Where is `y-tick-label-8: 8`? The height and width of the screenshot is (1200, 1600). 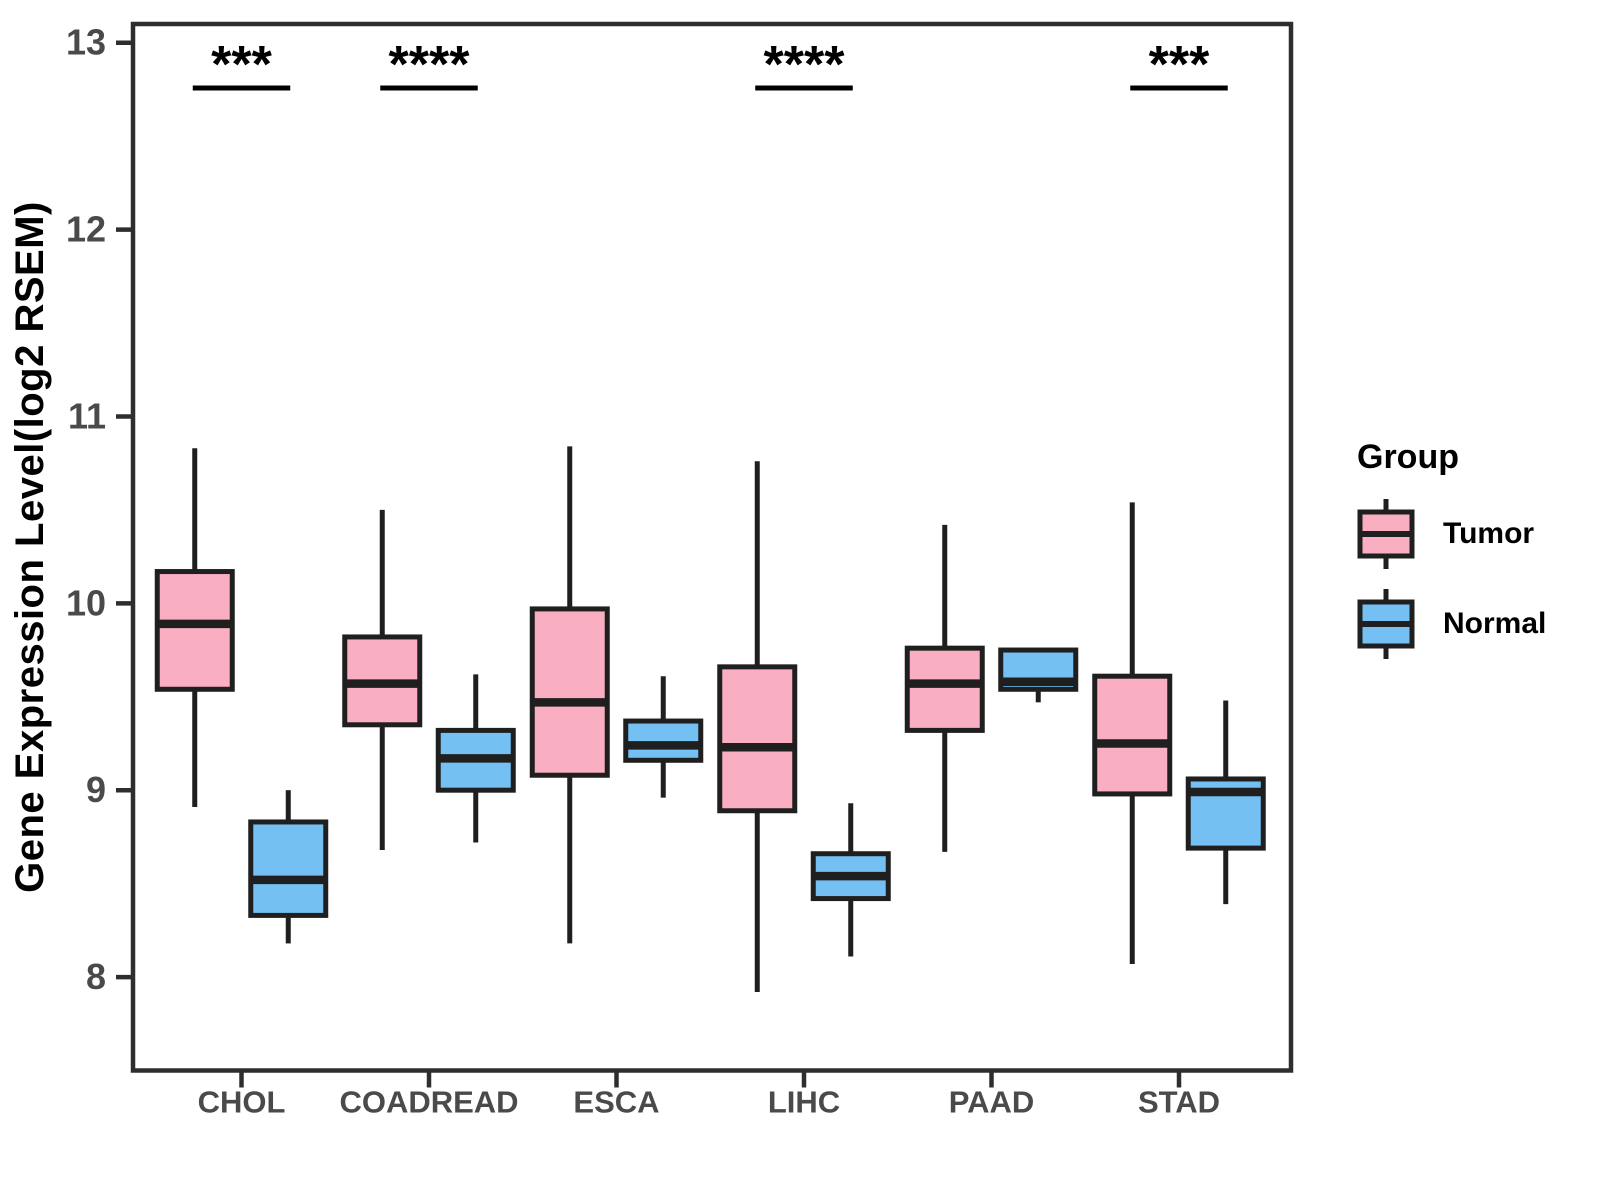 y-tick-label-8: 8 is located at coordinates (96, 976).